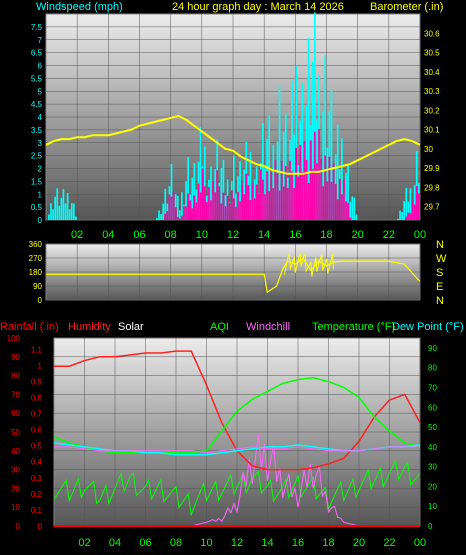 Image resolution: width=466 pixels, height=555 pixels. I want to click on temperature-y-ticks: 0 10 20 30 40 50 60 70 80 90, so click(432, 437).